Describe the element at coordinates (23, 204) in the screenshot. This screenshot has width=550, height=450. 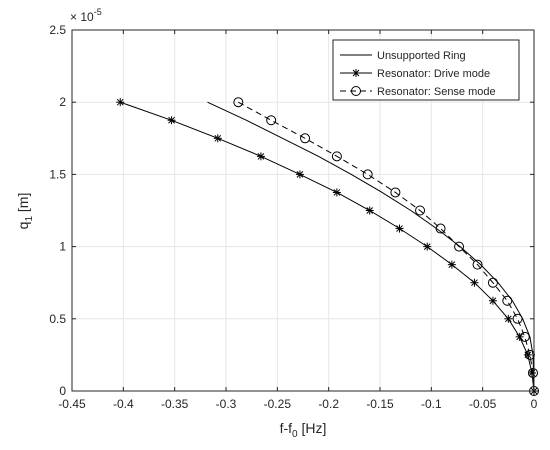
I see `y-axis-label-unit: [m]` at that location.